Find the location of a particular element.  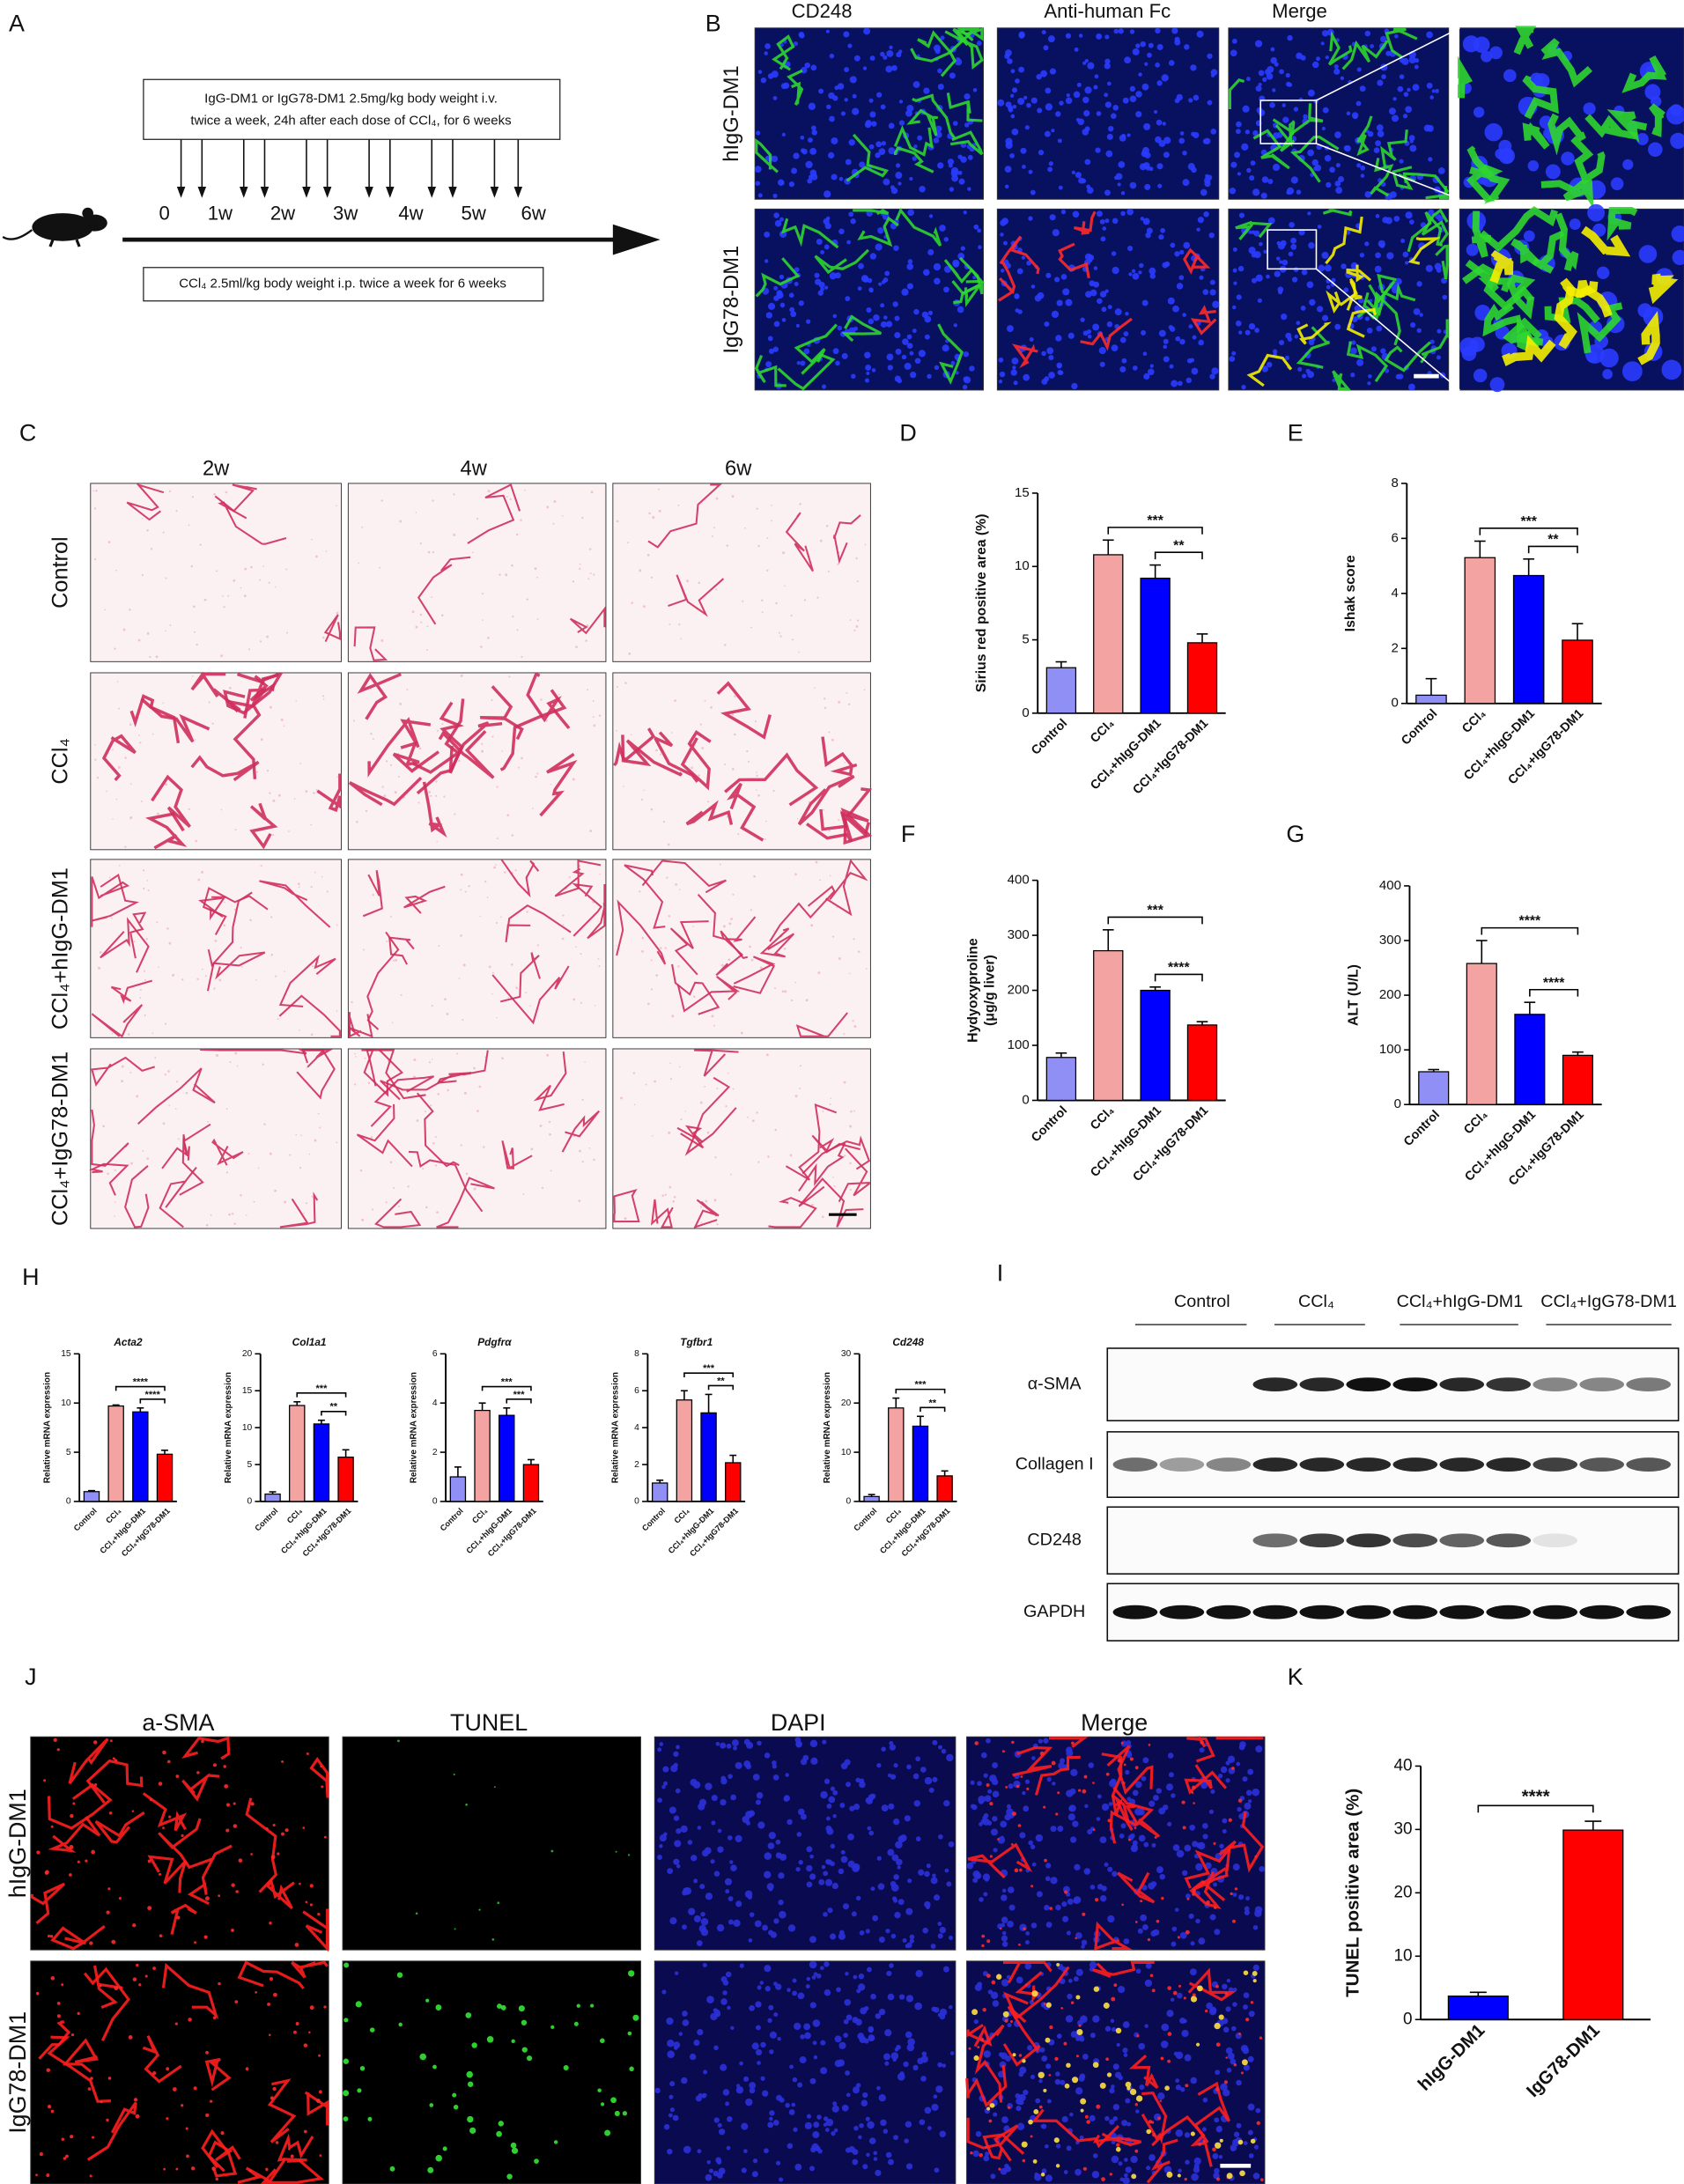

blot-band is located at coordinates (1369, 1540).